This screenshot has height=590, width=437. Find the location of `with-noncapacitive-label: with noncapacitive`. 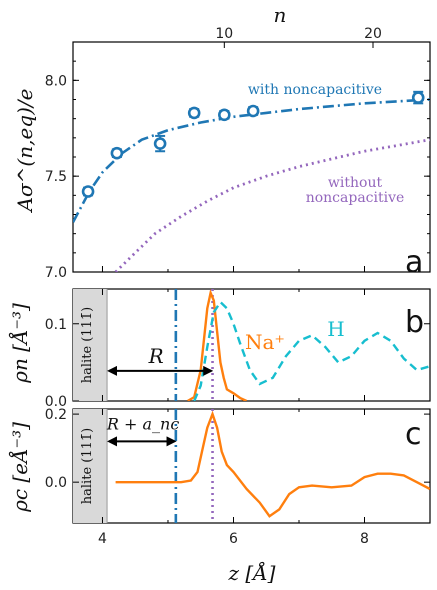

with-noncapacitive-label: with noncapacitive is located at coordinates (315, 90).